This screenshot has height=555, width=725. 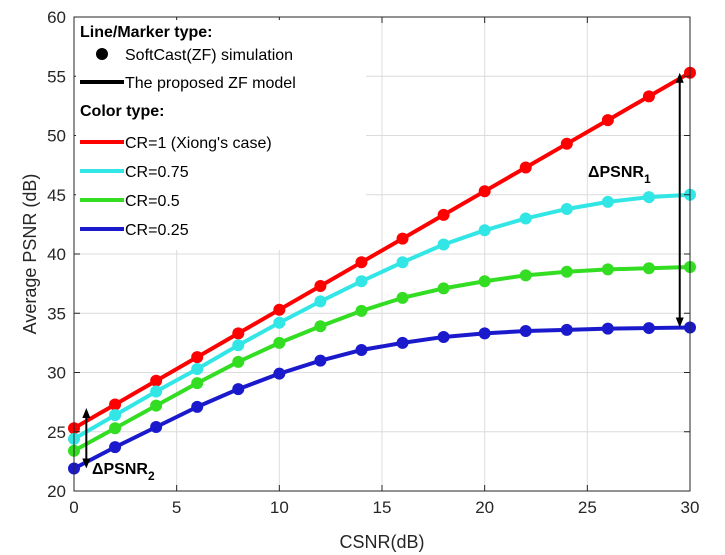 I want to click on y-tick-label: 60, so click(x=56, y=17).